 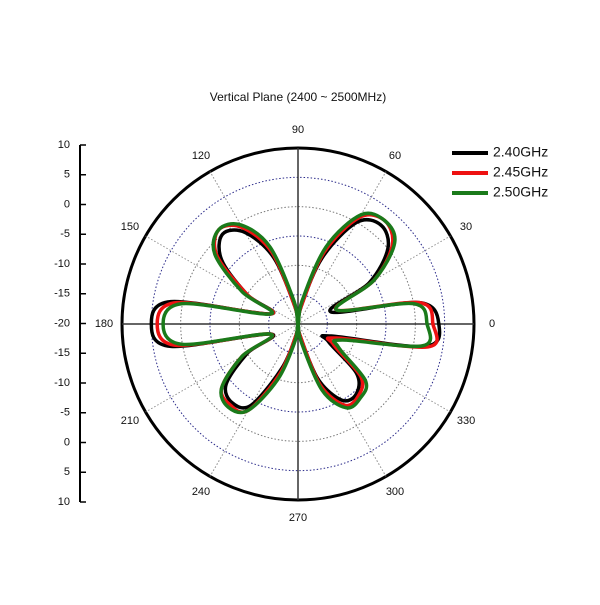 What do you see at coordinates (492, 324) in the screenshot?
I see `angle-label: 0` at bounding box center [492, 324].